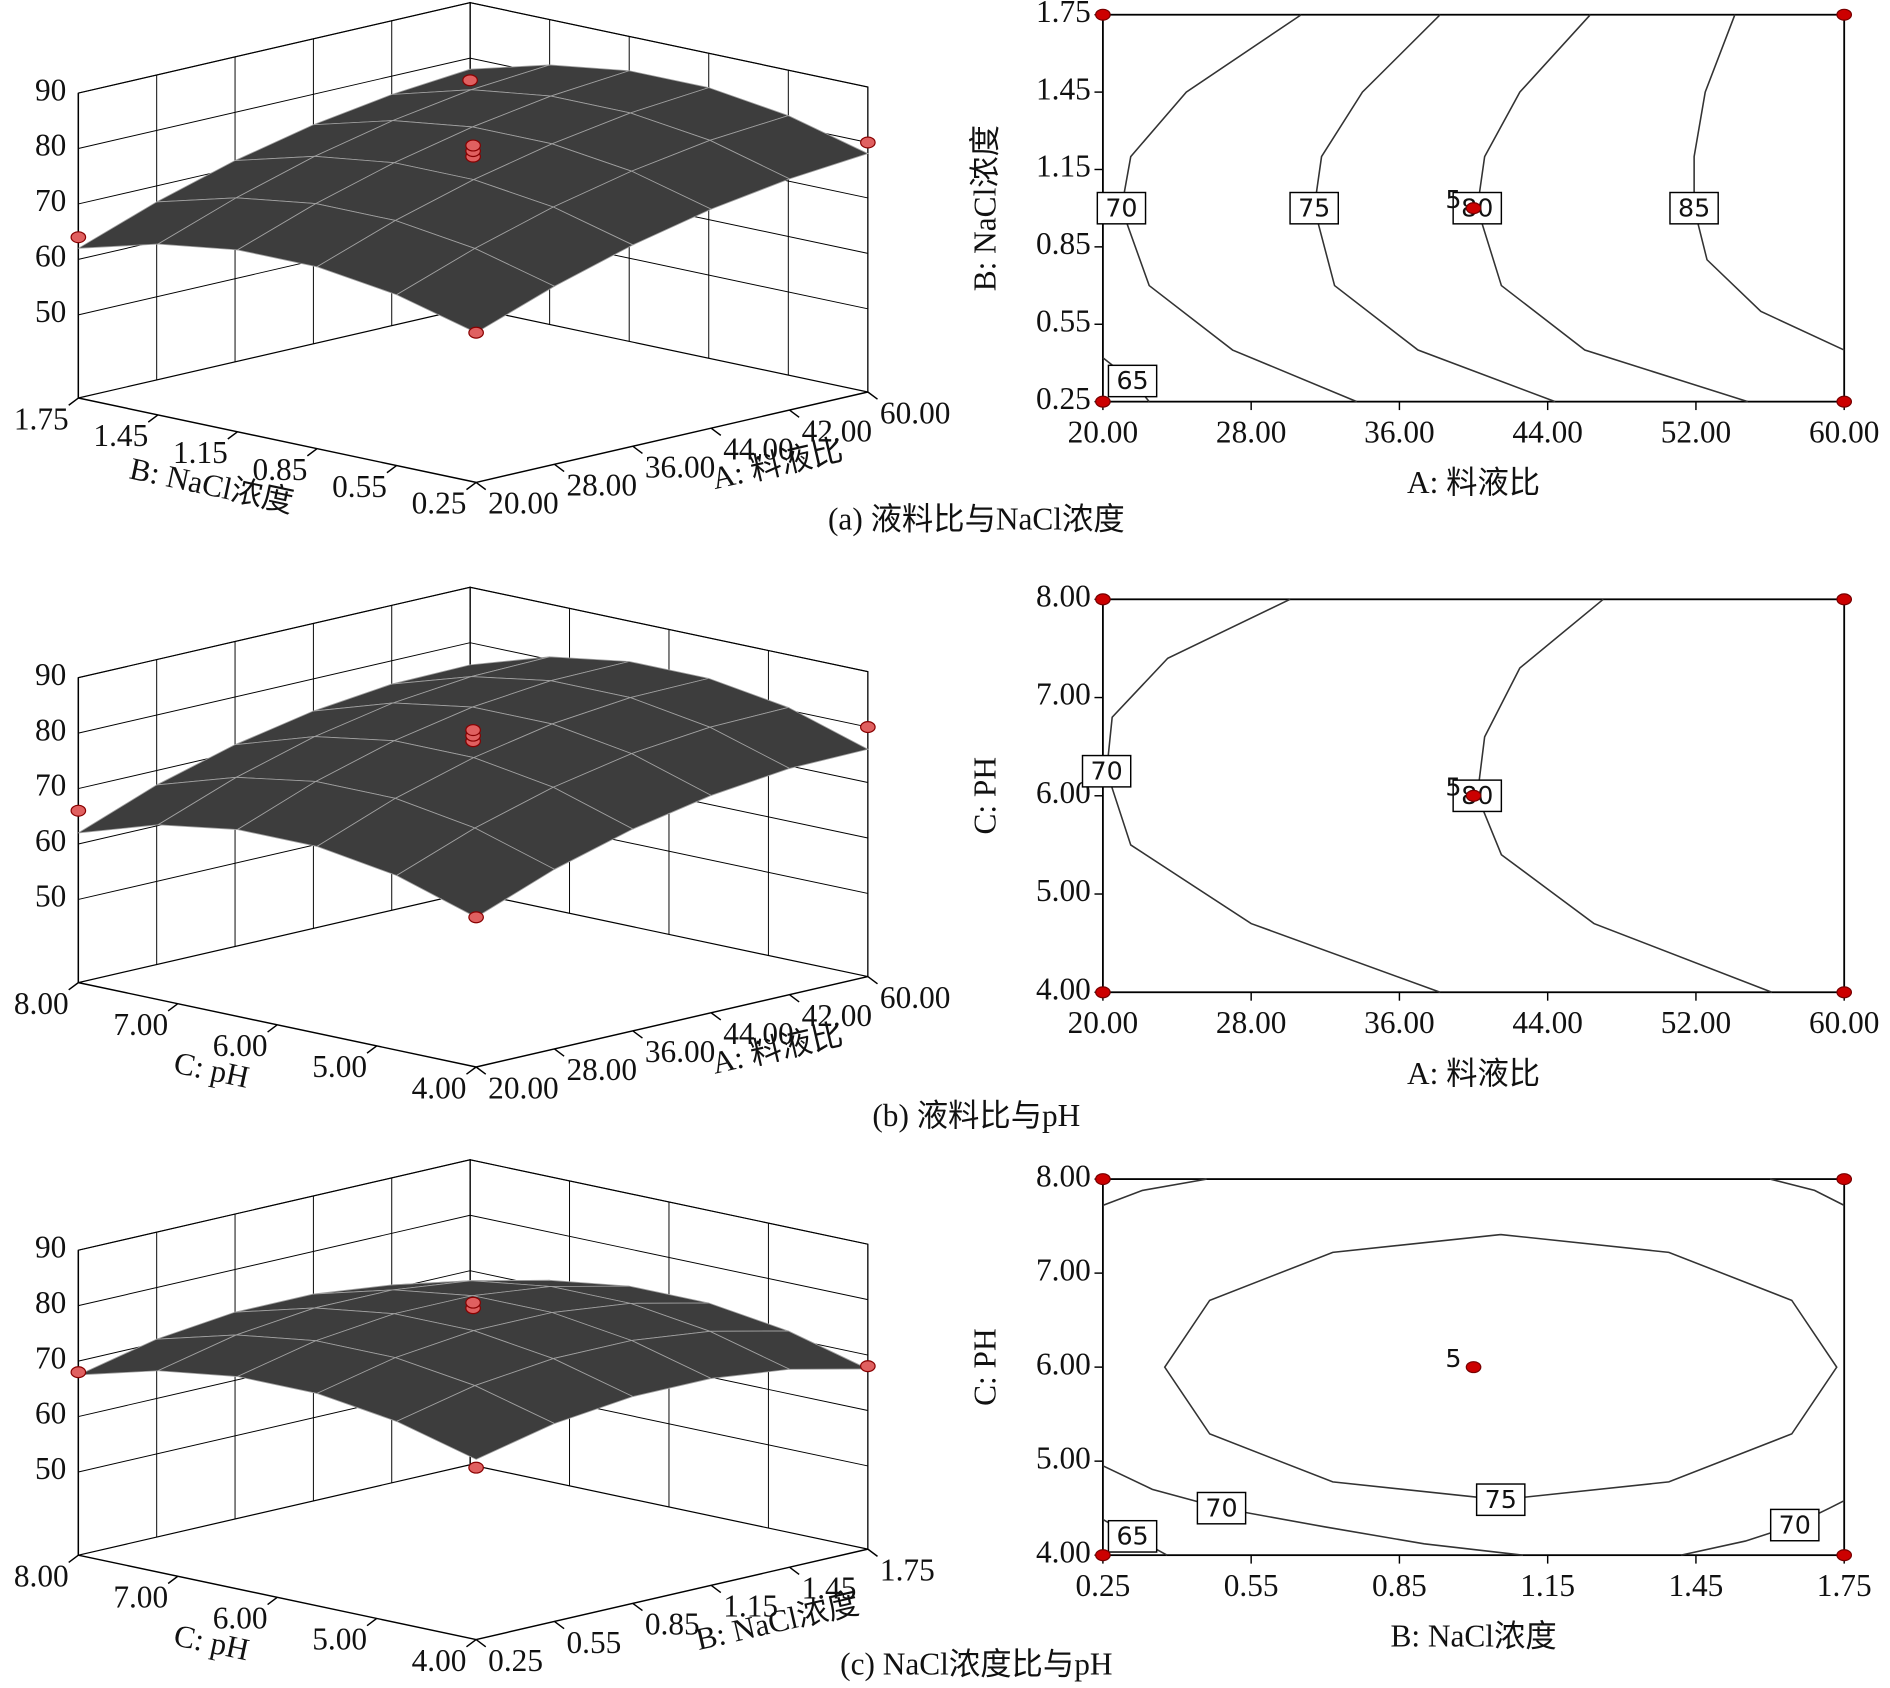  Describe the element at coordinates (1251, 432) in the screenshot. I see `x-tick-label: 28.00` at that location.